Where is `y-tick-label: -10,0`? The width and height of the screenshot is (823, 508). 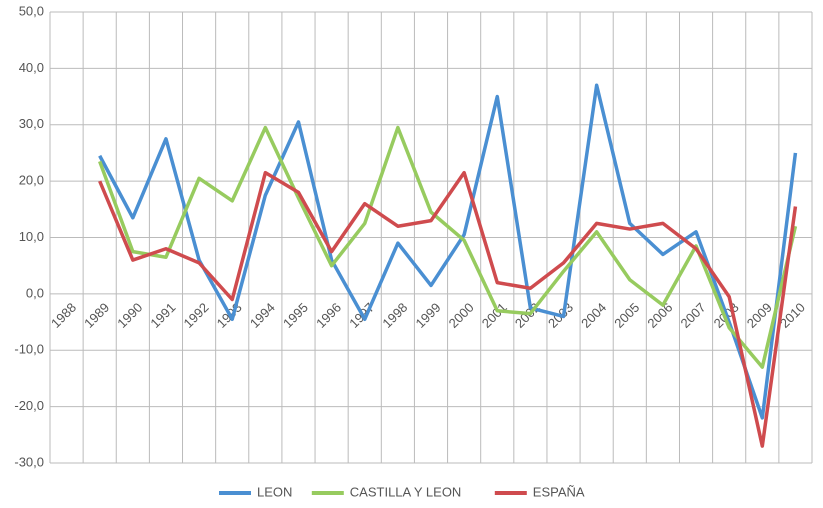 y-tick-label: -10,0 is located at coordinates (29, 349).